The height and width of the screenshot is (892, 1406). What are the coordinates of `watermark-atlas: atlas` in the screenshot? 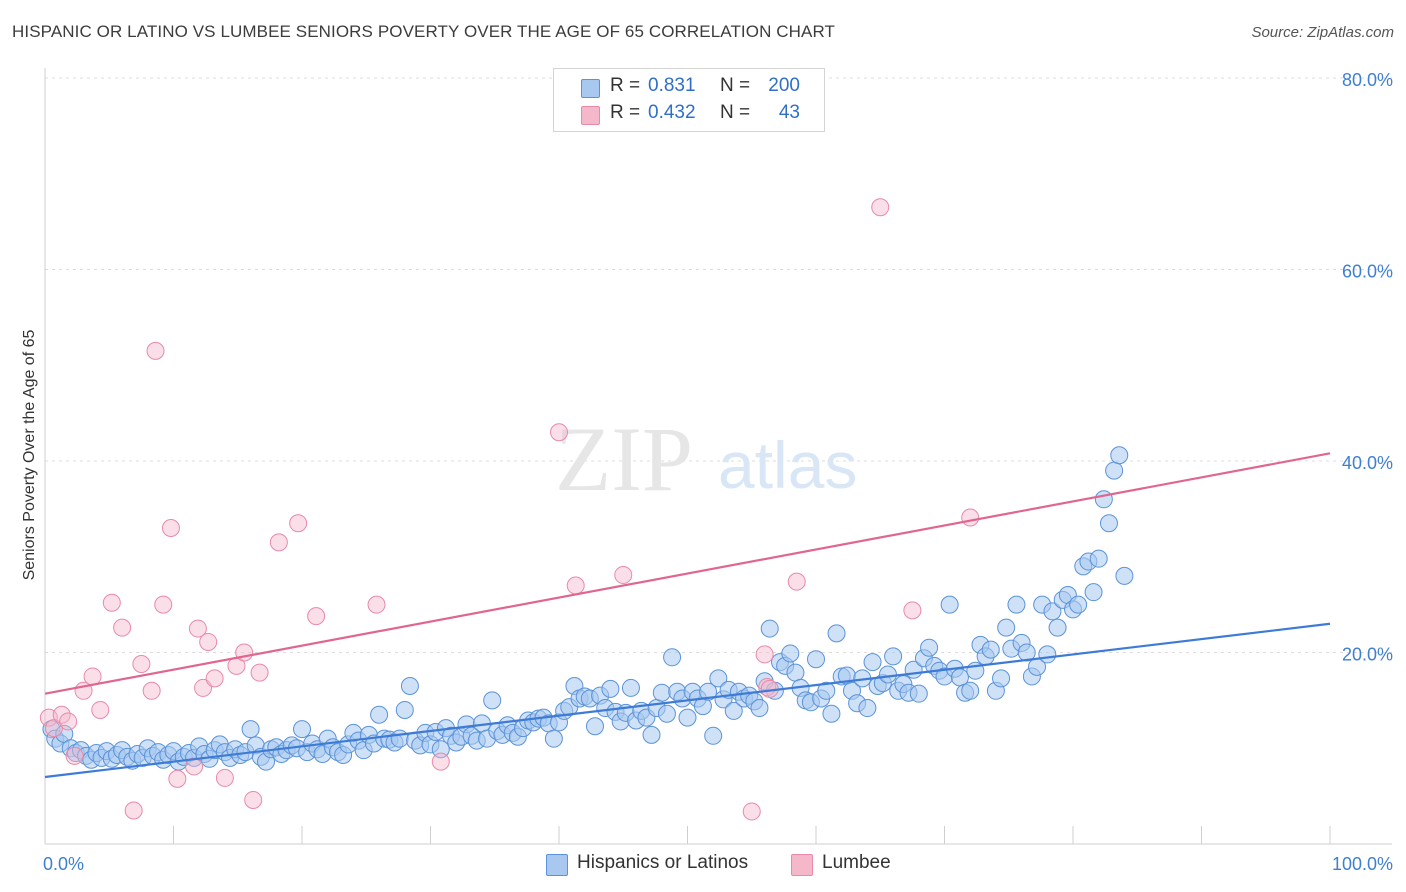 It's located at (787, 465).